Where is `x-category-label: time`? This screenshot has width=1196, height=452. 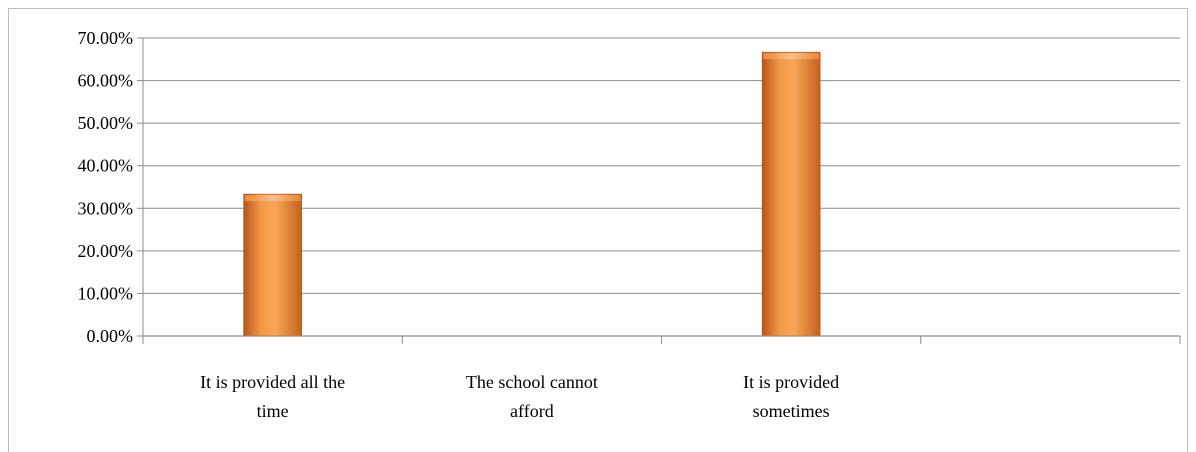 x-category-label: time is located at coordinates (273, 411).